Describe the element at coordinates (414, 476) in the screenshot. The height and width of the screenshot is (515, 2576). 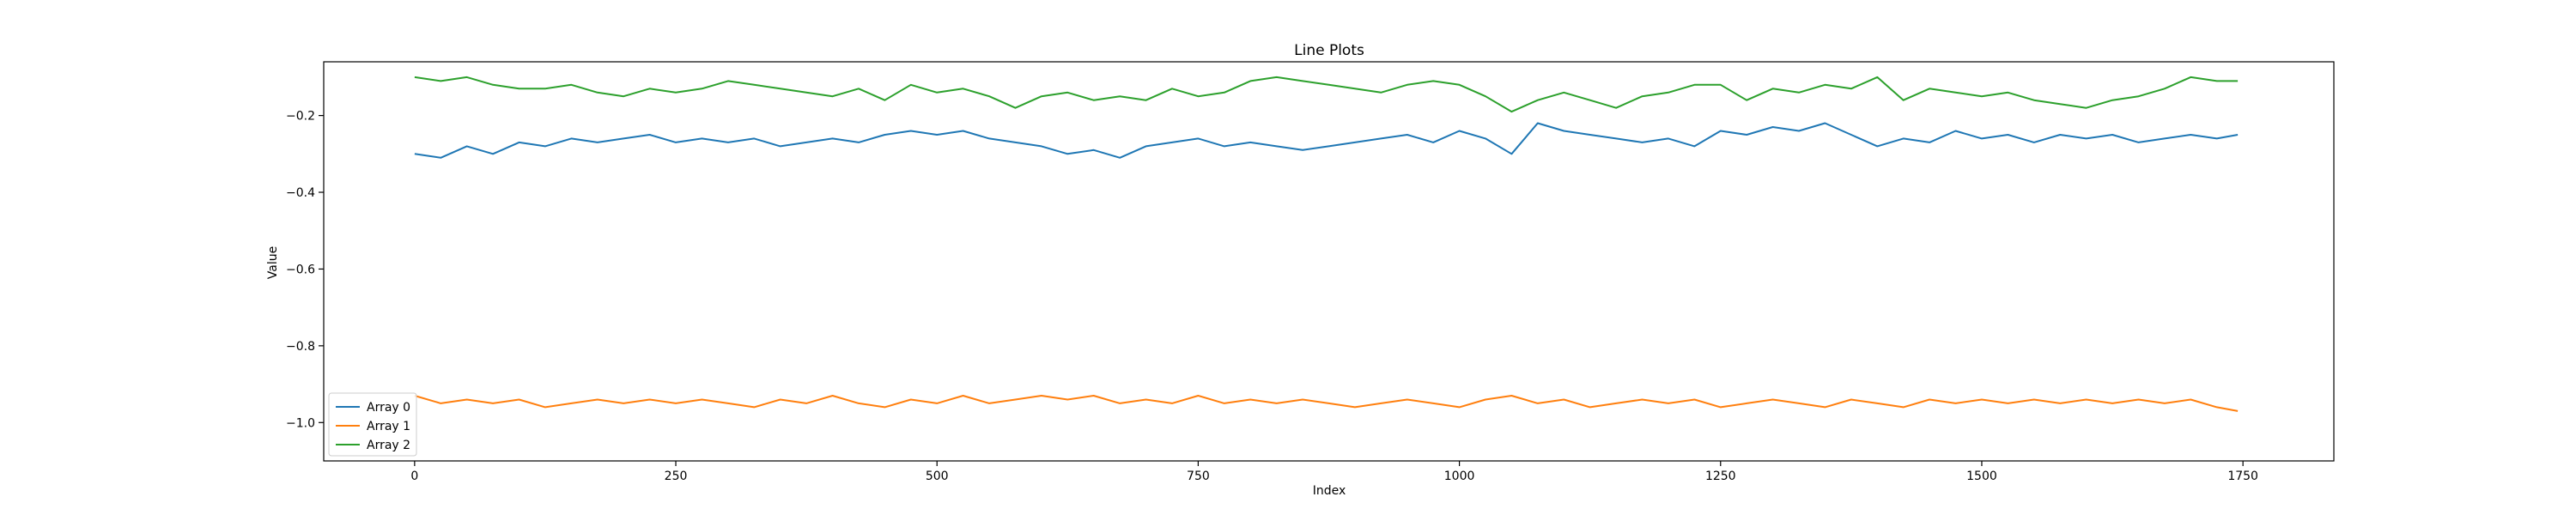
I see `x-tick-label: 0` at that location.